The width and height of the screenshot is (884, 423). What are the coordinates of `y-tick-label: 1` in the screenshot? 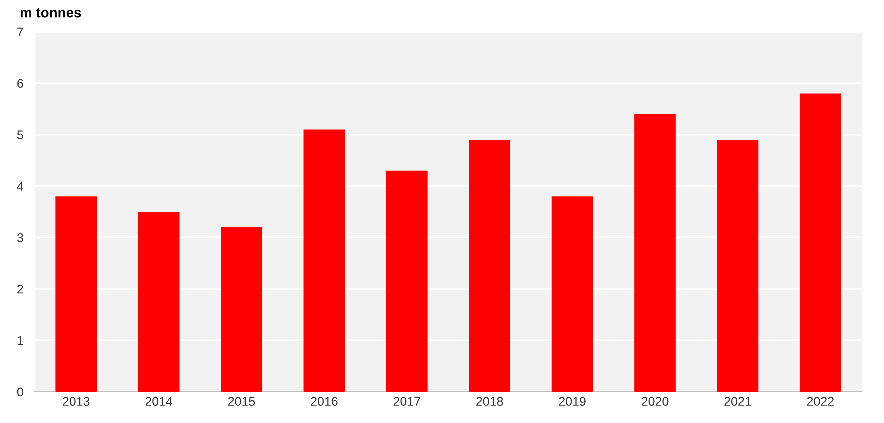 It's located at (21, 341).